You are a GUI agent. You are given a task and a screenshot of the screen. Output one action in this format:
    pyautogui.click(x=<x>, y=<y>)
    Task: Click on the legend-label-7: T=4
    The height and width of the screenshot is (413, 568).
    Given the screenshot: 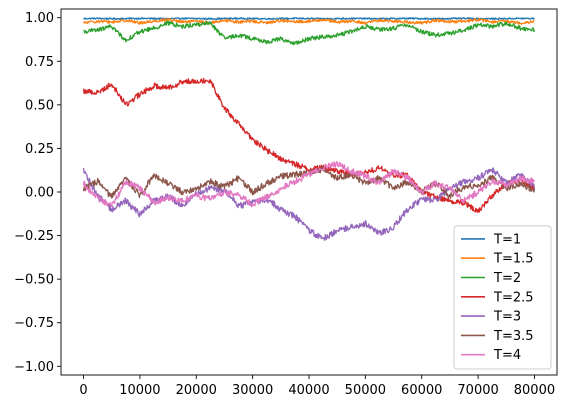 What is the action you would take?
    pyautogui.click(x=507, y=355)
    